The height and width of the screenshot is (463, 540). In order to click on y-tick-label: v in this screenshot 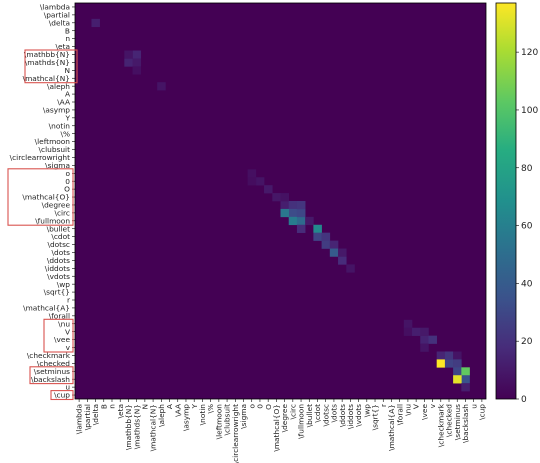, I will do `click(68, 347)`.